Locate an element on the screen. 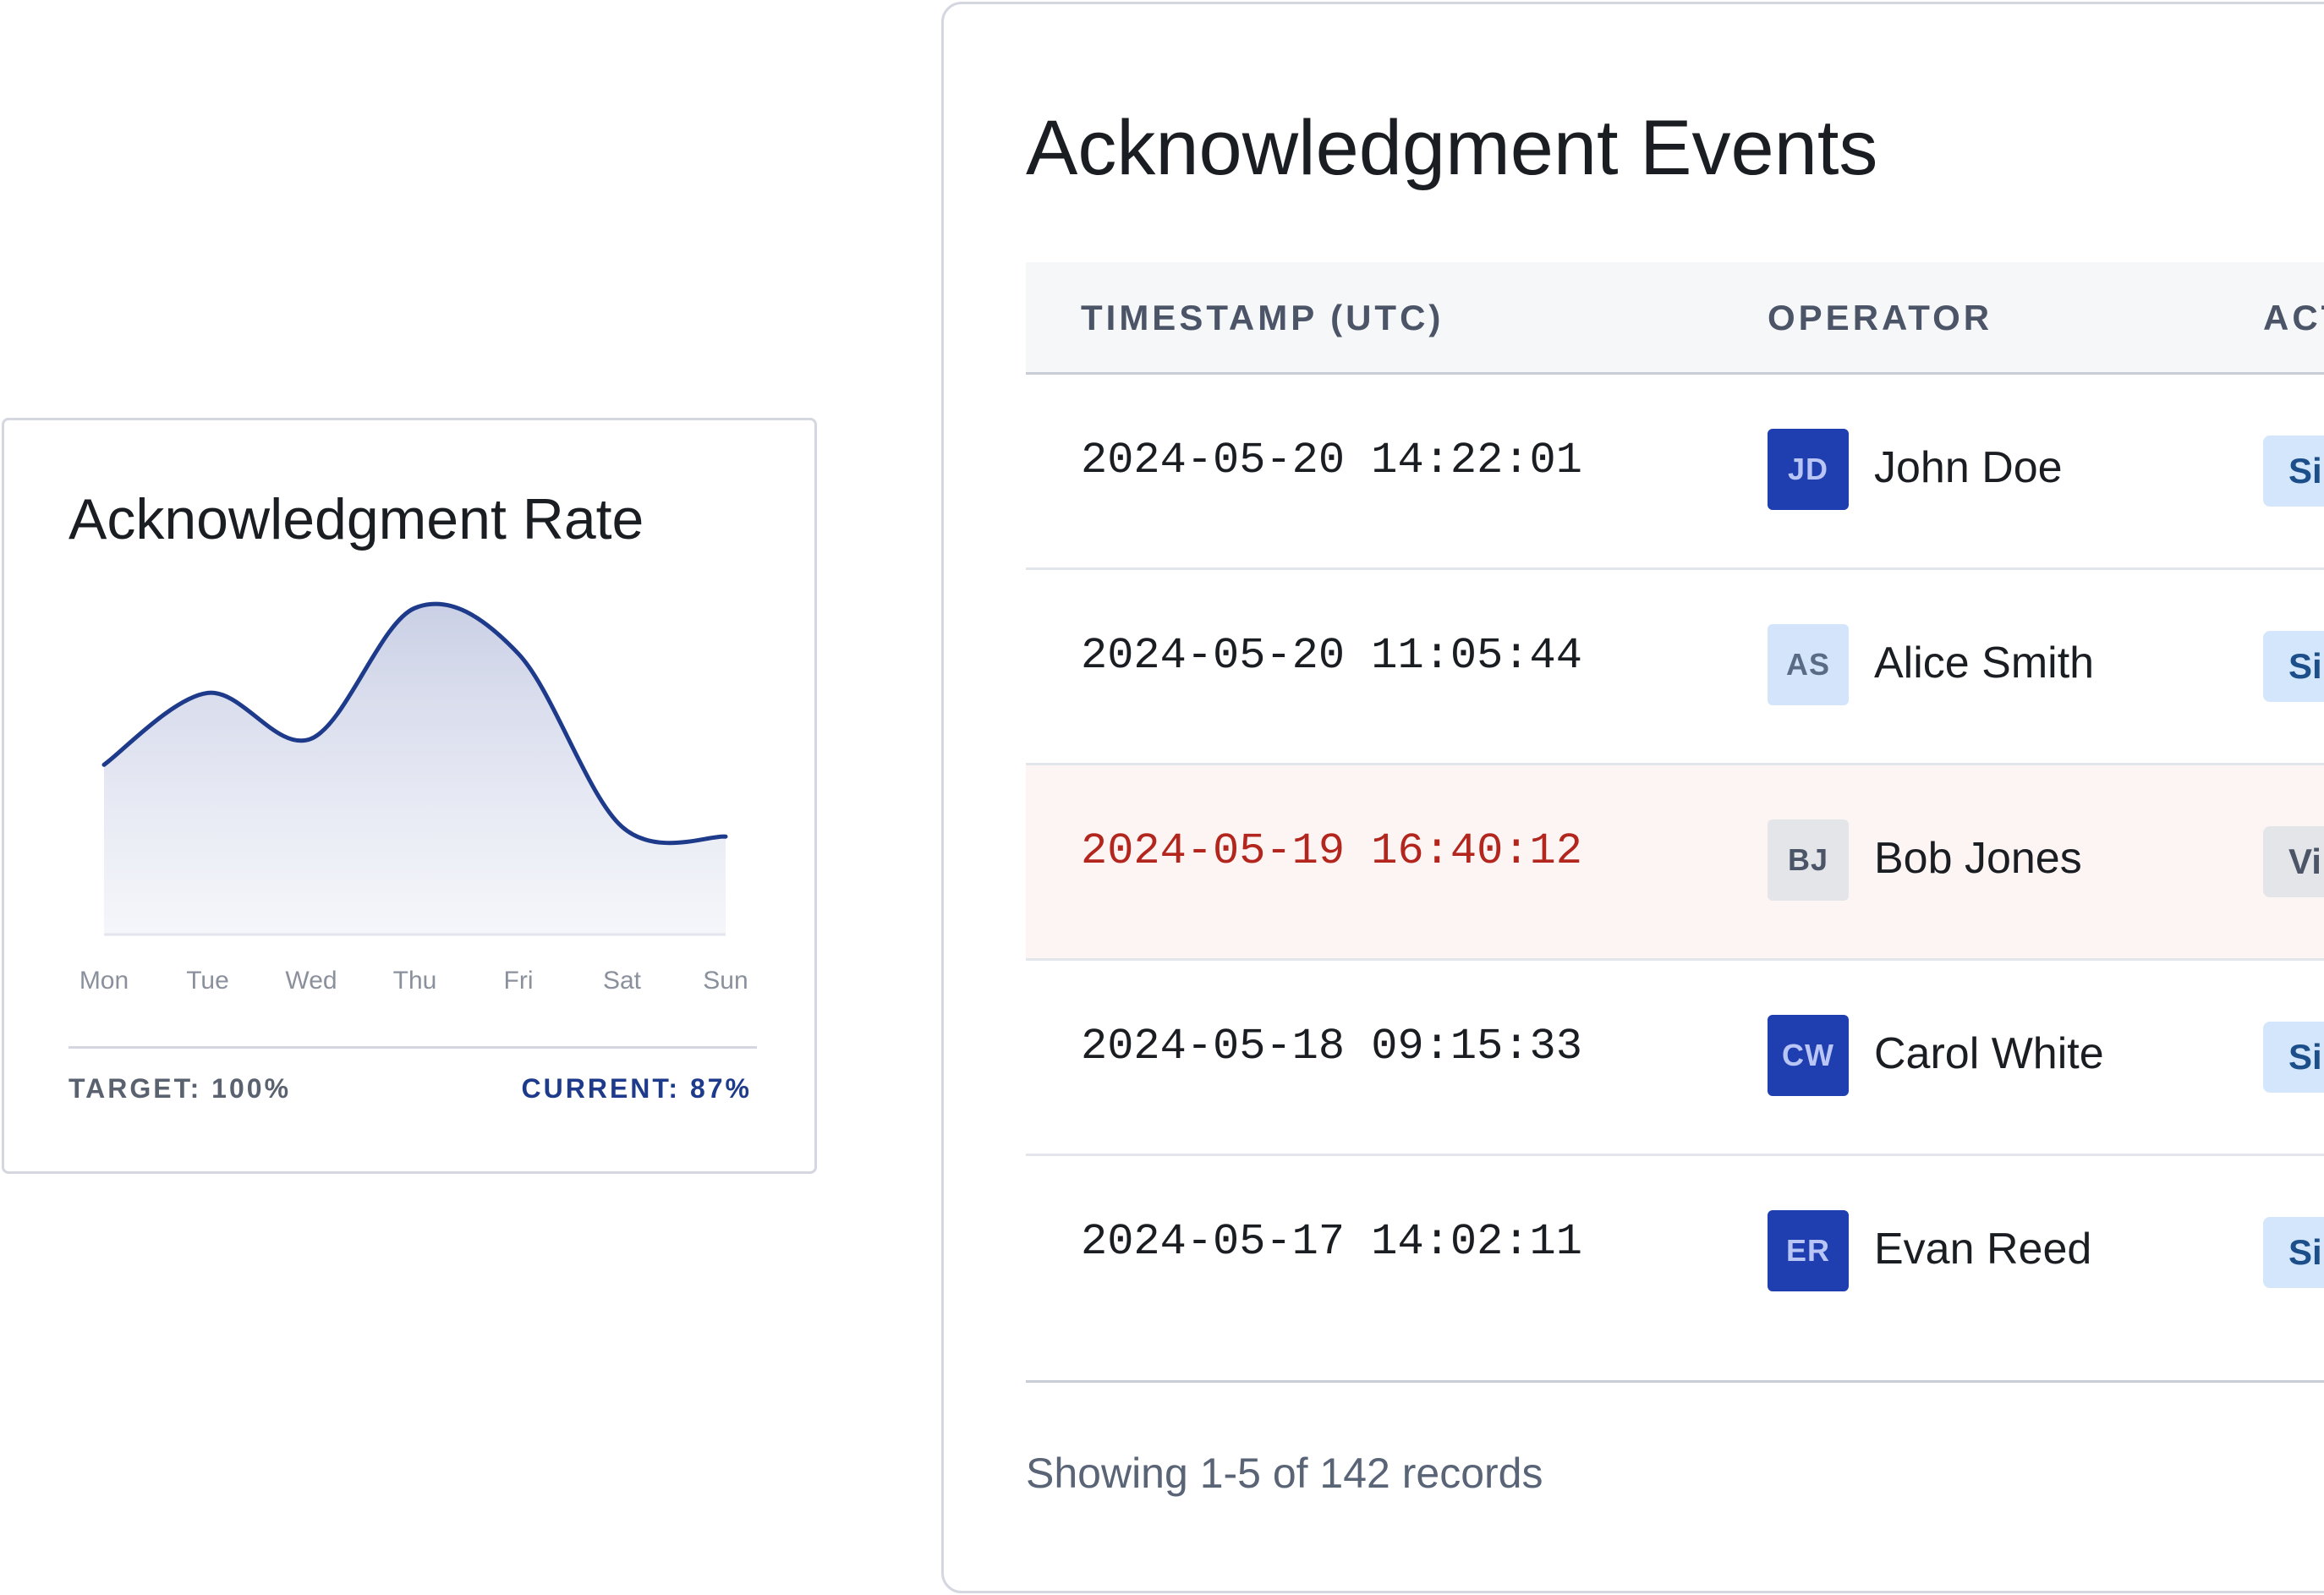  column-header-timestamp: TIMESTAMP (UTC) is located at coordinates (1262, 317).